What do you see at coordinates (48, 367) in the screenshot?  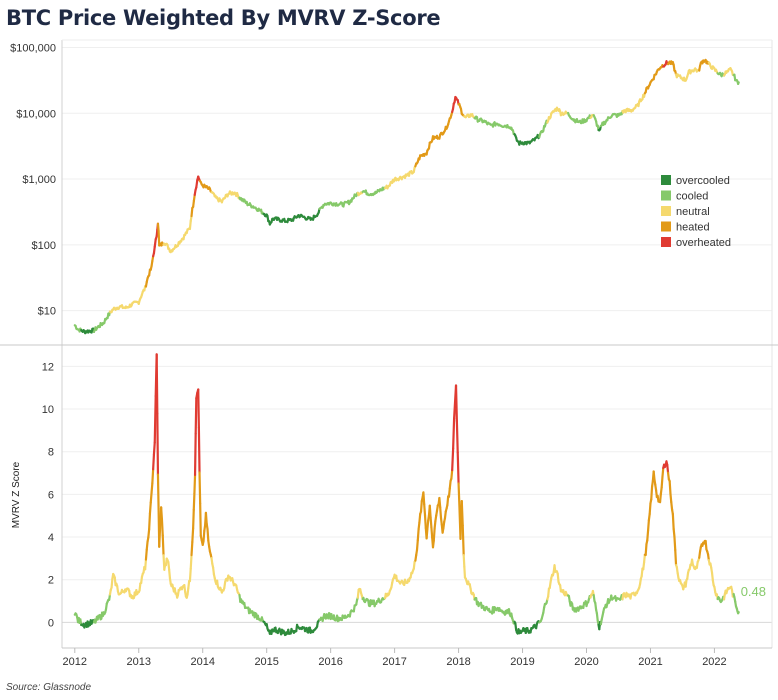 I see `zscore-tick-label: 12` at bounding box center [48, 367].